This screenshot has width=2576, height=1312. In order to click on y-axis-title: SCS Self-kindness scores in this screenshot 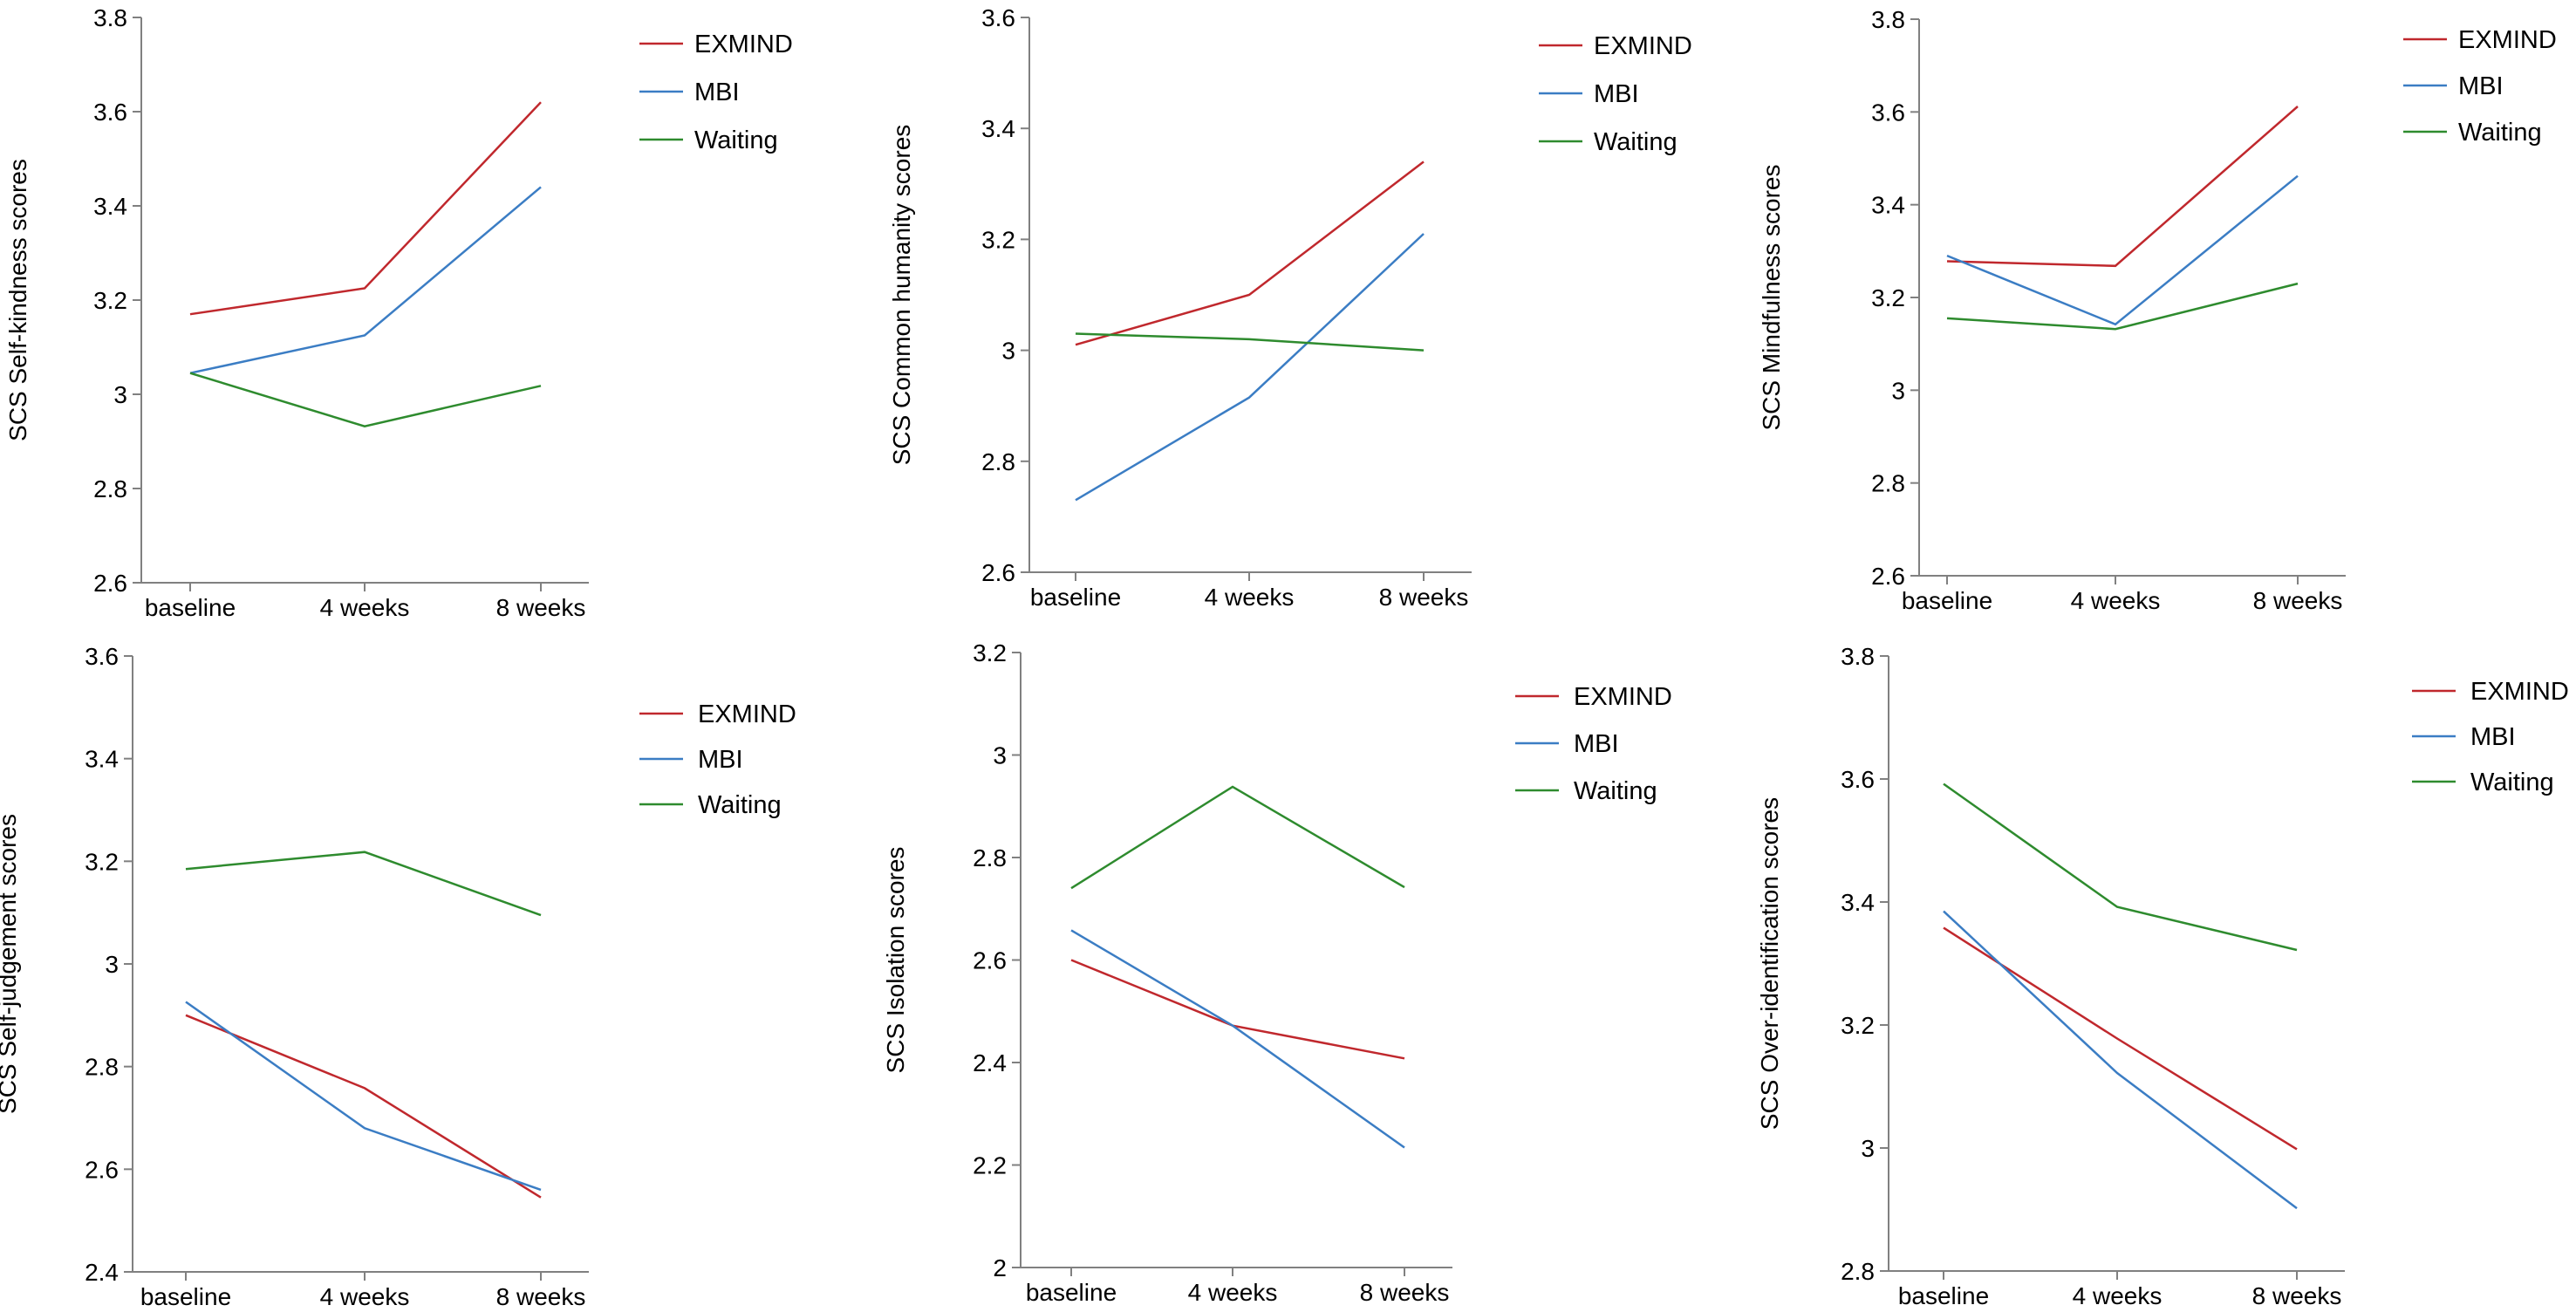, I will do `click(17, 300)`.